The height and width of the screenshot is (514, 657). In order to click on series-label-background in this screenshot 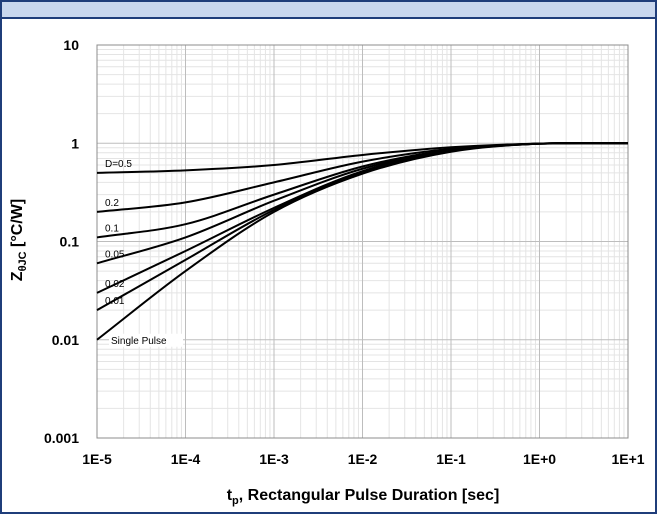, I will do `click(146, 340)`.